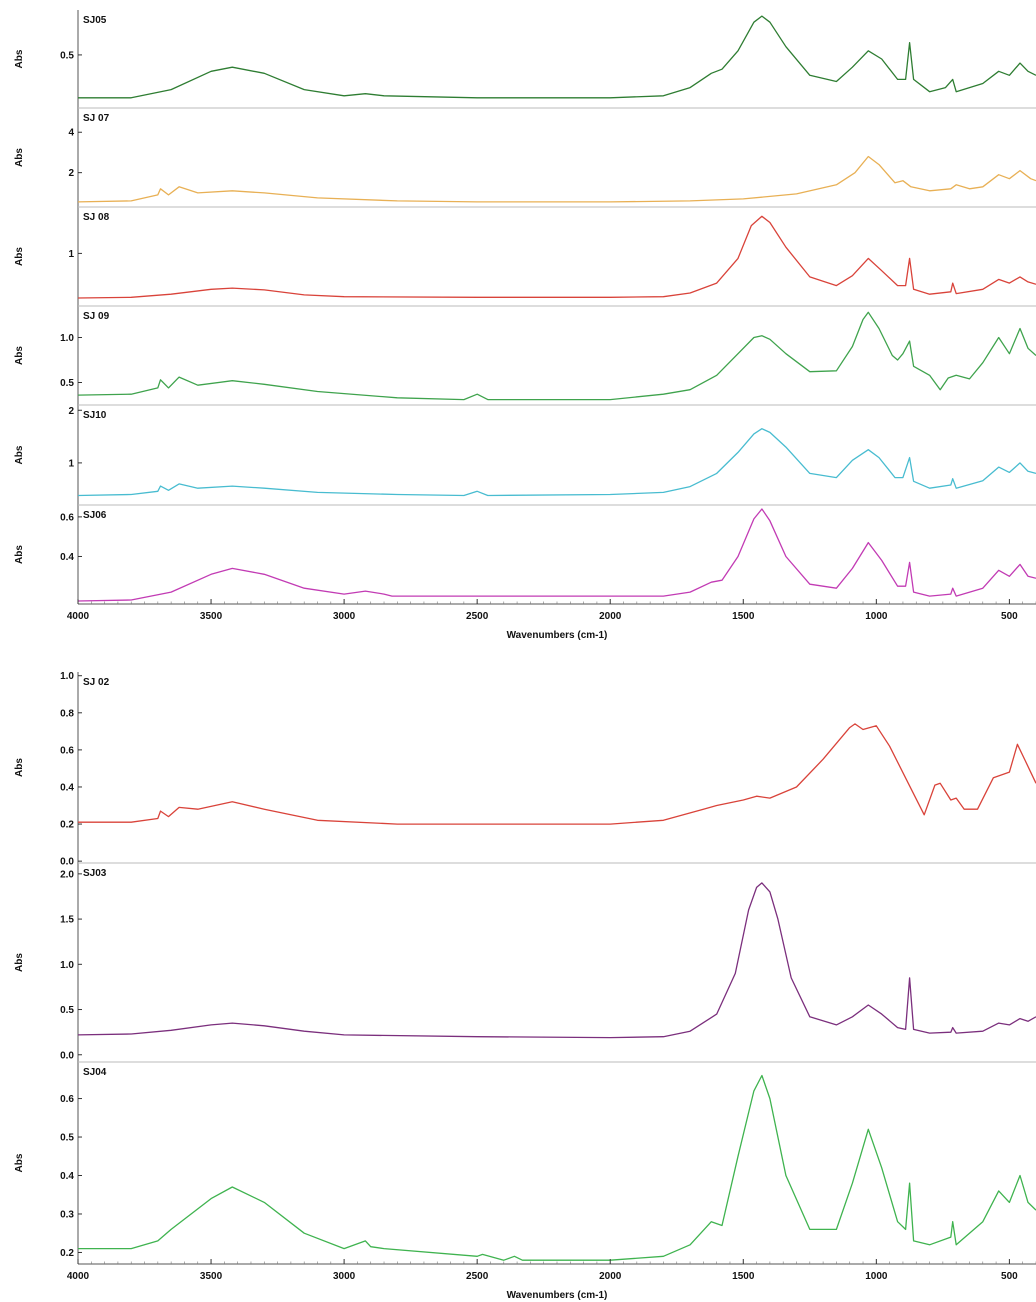  Describe the element at coordinates (71, 133) in the screenshot. I see `chart1-y-tick-label: 4` at that location.